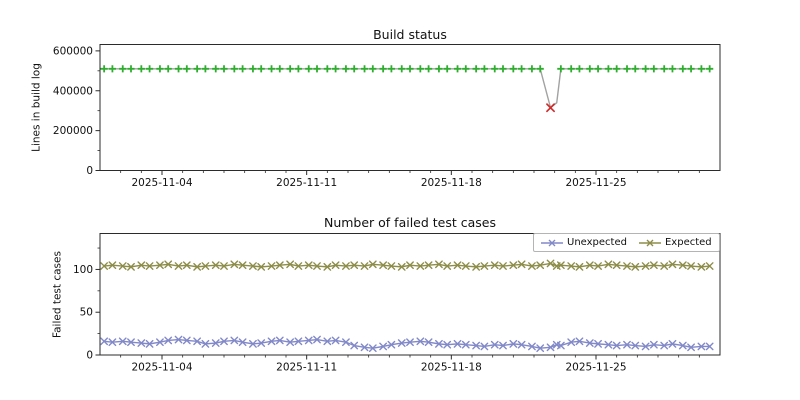 The image size is (800, 400). Describe the element at coordinates (451, 183) in the screenshot. I see `x-tick-label: 2025-11-18` at that location.